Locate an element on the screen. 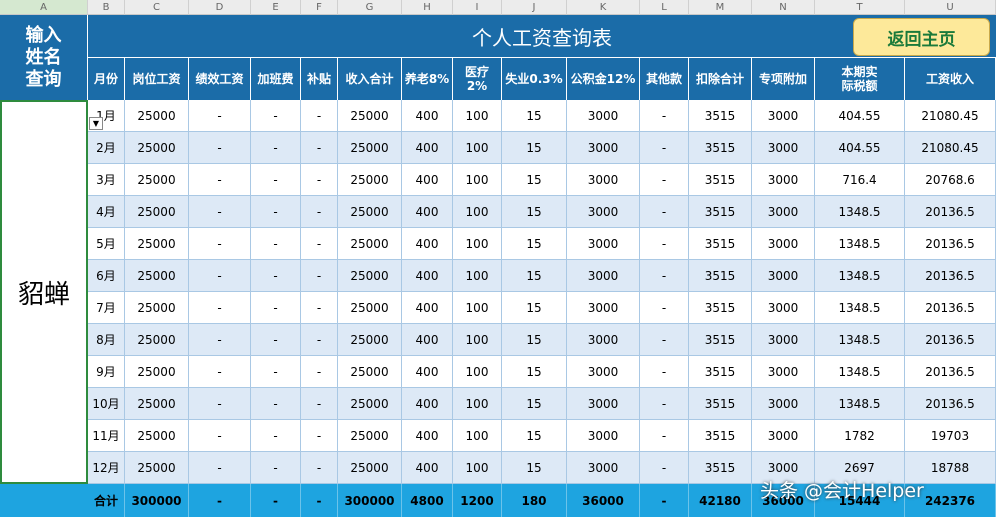 The width and height of the screenshot is (996, 517). table-cell: 21080.45 is located at coordinates (950, 116).